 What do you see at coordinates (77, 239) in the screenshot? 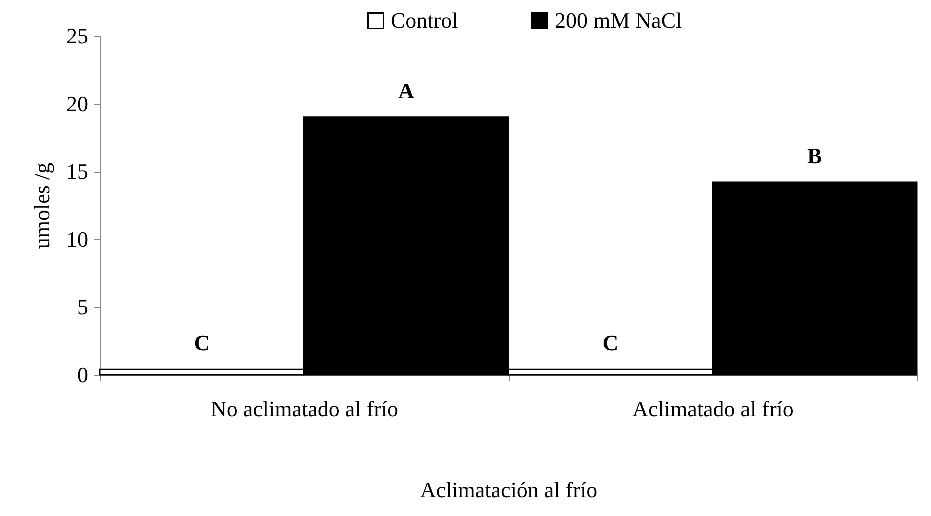
I see `y-tick-label: 10` at bounding box center [77, 239].